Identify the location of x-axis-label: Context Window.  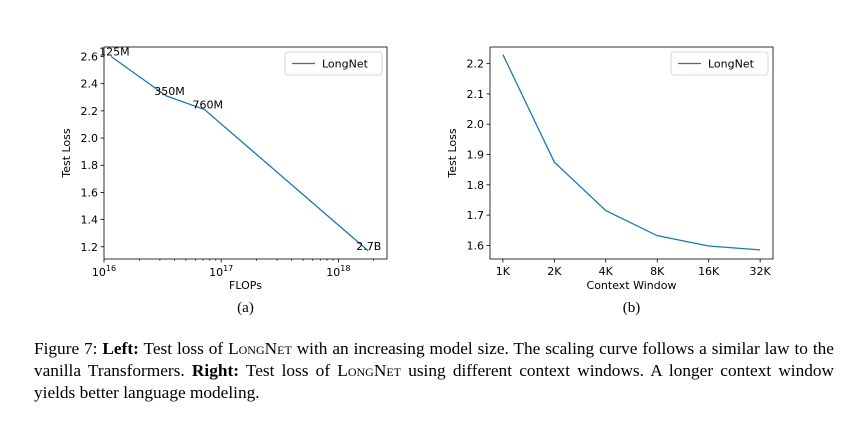
(632, 285).